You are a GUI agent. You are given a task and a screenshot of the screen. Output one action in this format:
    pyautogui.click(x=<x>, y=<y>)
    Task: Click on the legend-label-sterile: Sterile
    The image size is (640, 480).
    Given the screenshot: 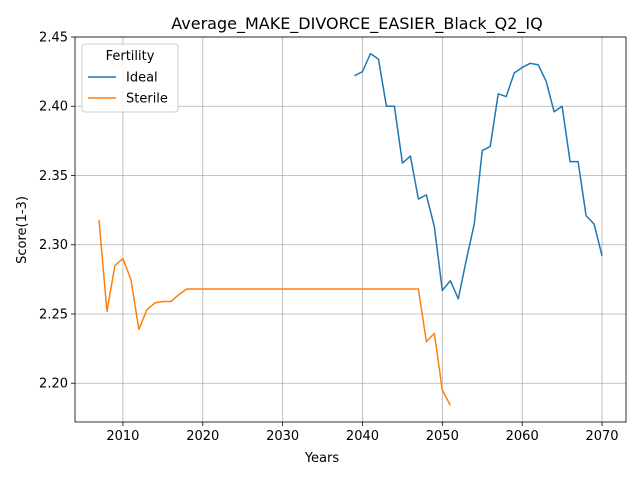 What is the action you would take?
    pyautogui.click(x=147, y=99)
    